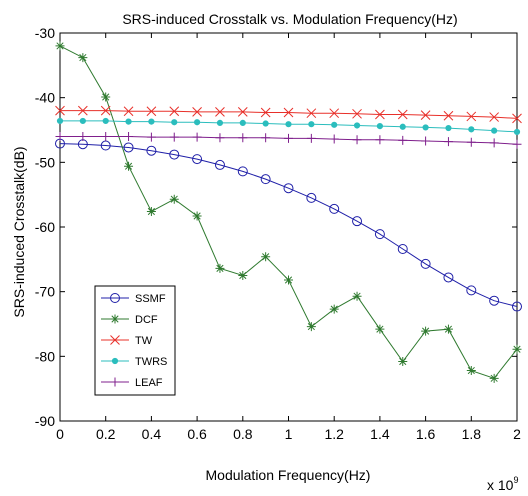 The width and height of the screenshot is (528, 496). Describe the element at coordinates (106, 434) in the screenshot. I see `x-tick-label: 0.2` at that location.